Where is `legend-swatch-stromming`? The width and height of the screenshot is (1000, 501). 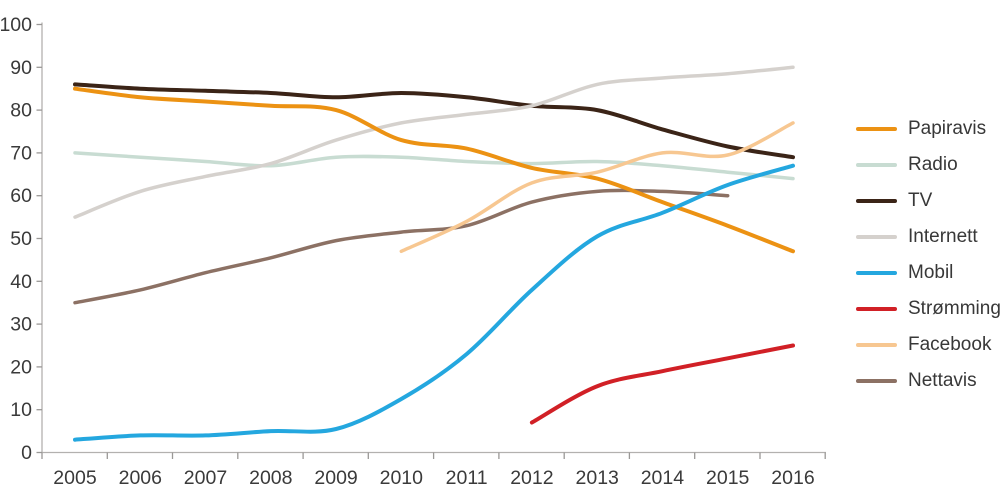
legend-swatch-stromming is located at coordinates (876, 309).